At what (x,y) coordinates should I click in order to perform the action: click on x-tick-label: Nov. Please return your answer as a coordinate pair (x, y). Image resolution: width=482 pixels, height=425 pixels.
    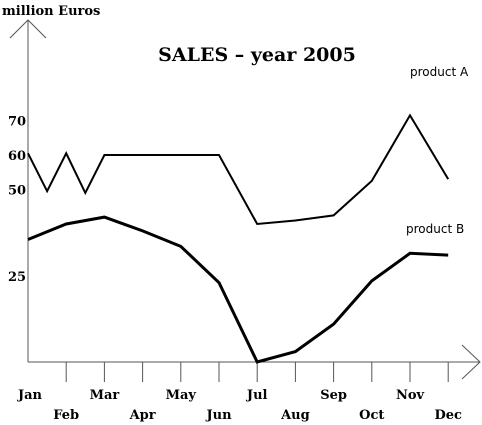
    Looking at the image, I should click on (410, 395).